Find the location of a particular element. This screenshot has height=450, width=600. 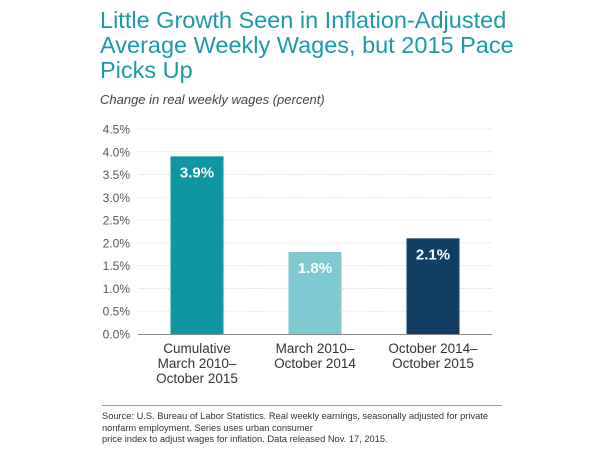

data-label: 2.1% is located at coordinates (433, 254).